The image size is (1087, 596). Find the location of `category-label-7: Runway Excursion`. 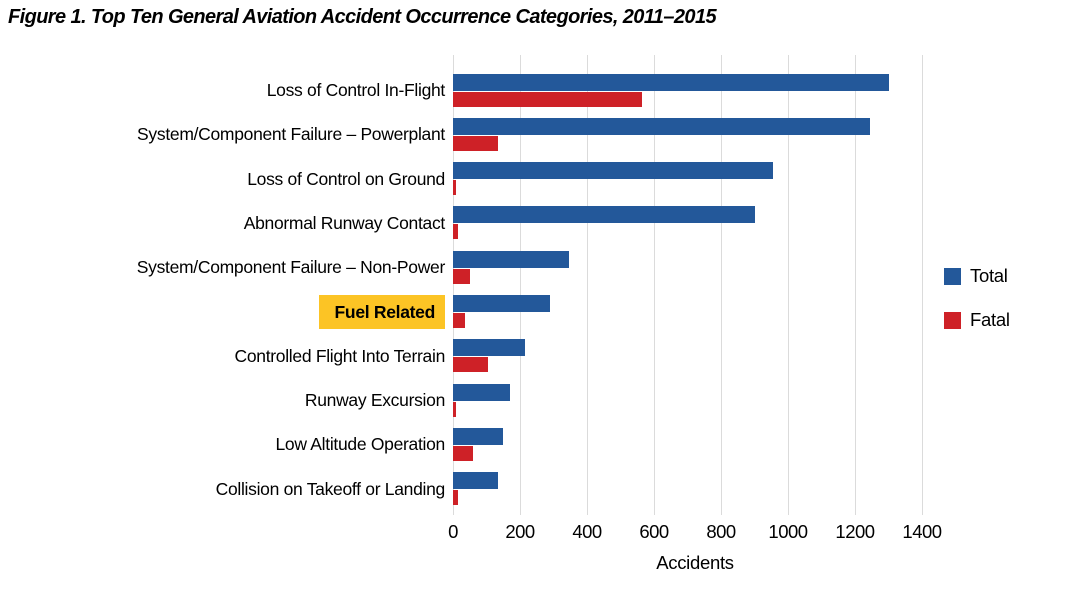

category-label-7: Runway Excursion is located at coordinates (222, 400).